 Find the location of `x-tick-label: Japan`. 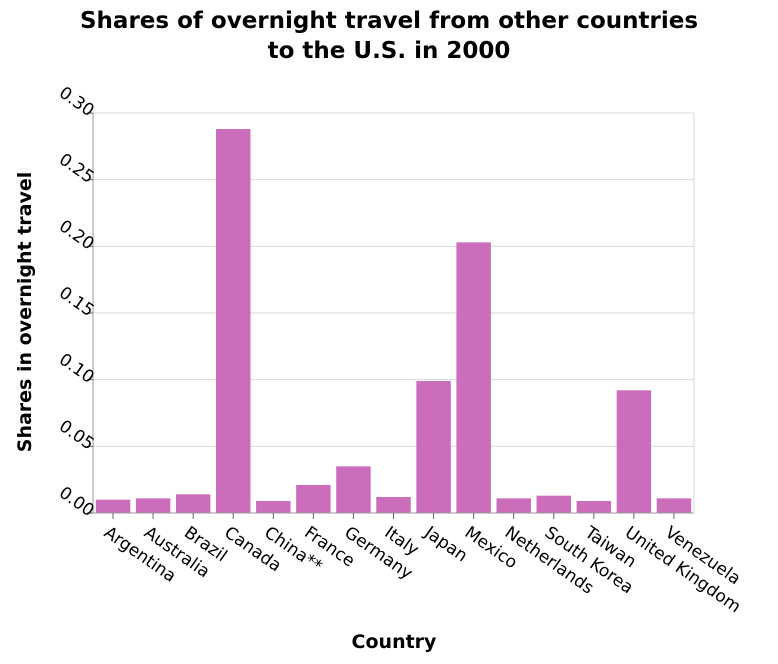

x-tick-label: Japan is located at coordinates (445, 544).